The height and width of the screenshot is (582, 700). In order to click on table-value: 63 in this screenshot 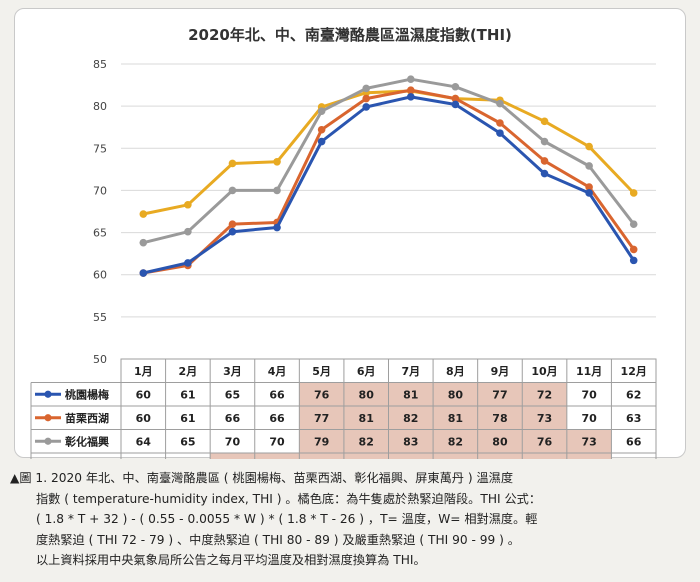, I will do `click(633, 418)`.